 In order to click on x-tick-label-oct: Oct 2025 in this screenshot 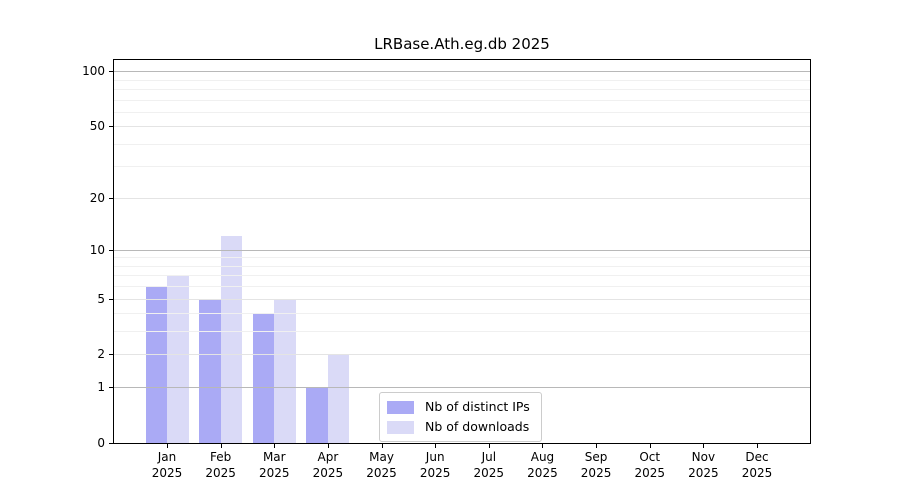, I will do `click(649, 465)`.